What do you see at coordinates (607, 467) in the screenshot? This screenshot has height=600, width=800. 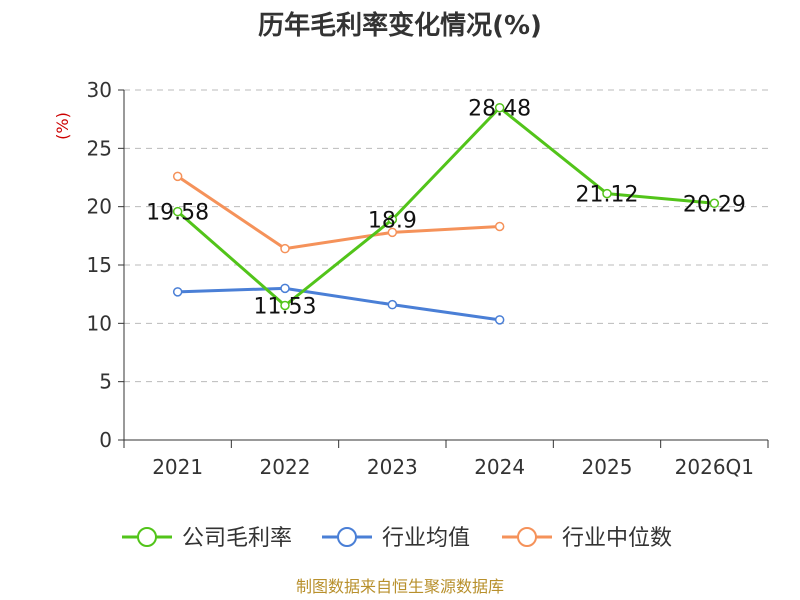 I see `x-tick-label: 2025` at bounding box center [607, 467].